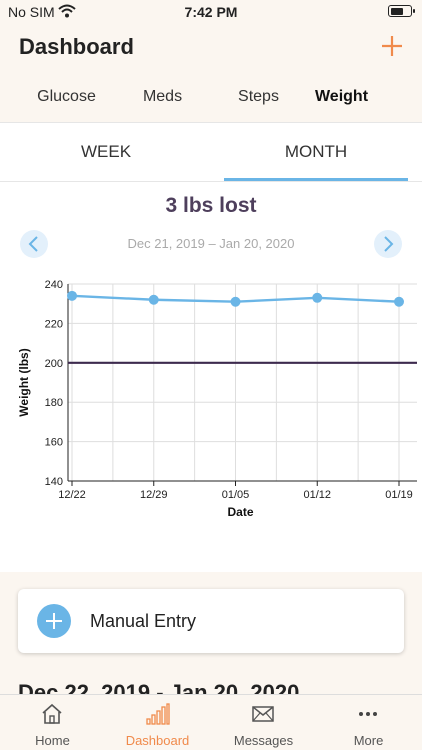 The width and height of the screenshot is (422, 751). I want to click on x-tick-label: 01/05, so click(236, 495).